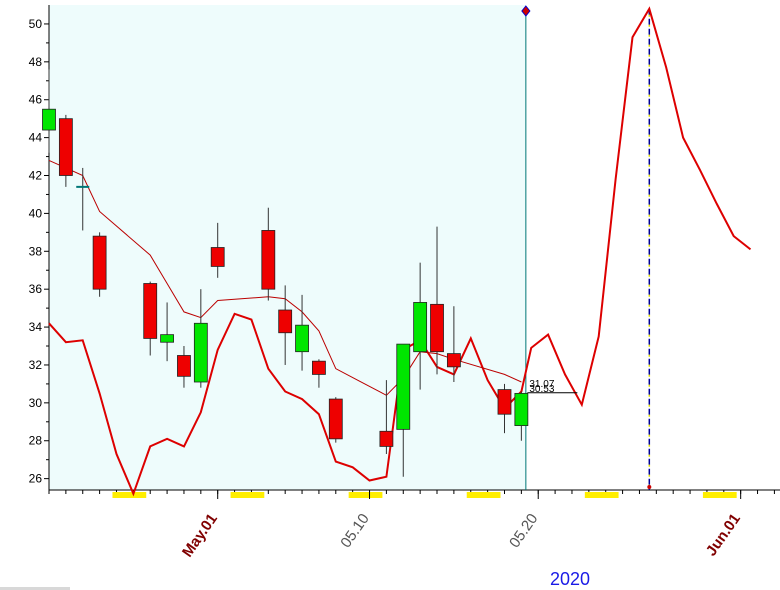 Image resolution: width=780 pixels, height=590 pixels. What do you see at coordinates (36, 62) in the screenshot?
I see `y-tick-label: 48` at bounding box center [36, 62].